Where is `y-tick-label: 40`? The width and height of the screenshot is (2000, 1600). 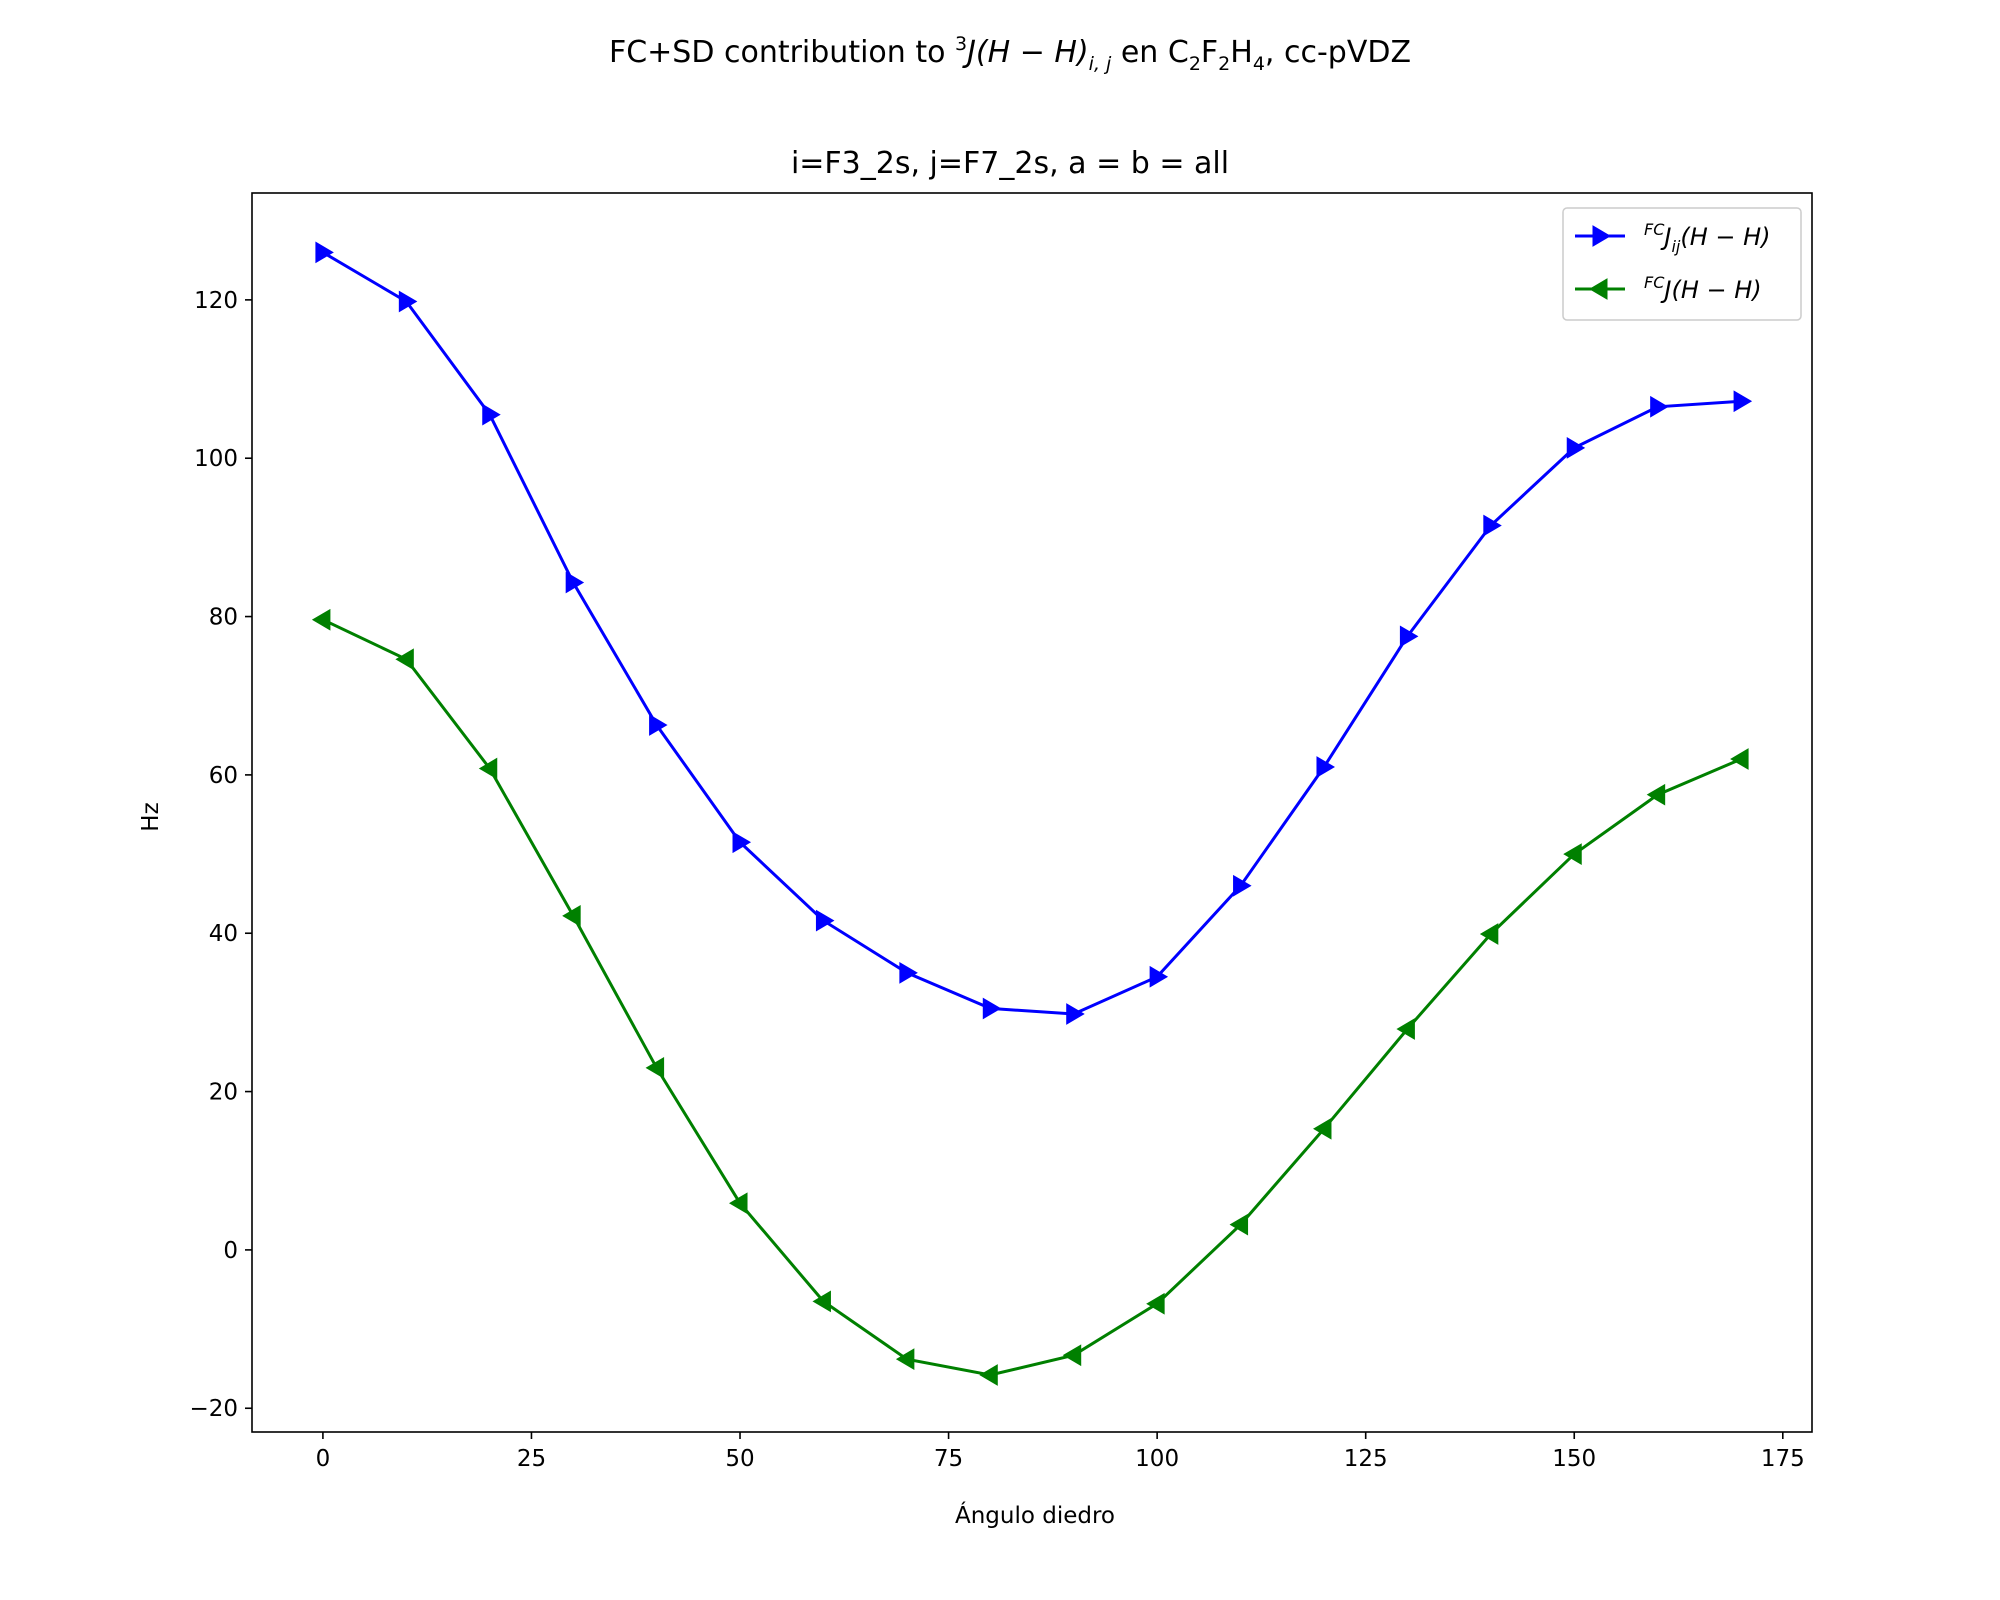
y-tick-label: 40 is located at coordinates (223, 934).